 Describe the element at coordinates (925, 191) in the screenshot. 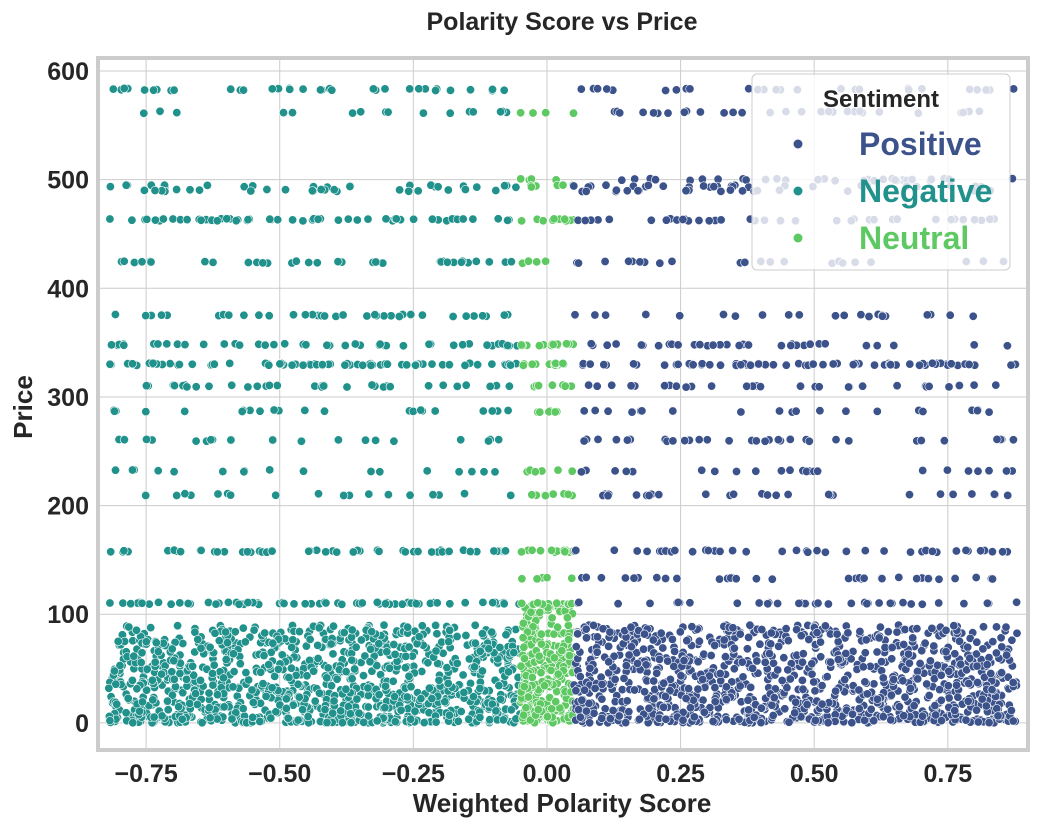

I see `legend-label-negative: Negative` at that location.